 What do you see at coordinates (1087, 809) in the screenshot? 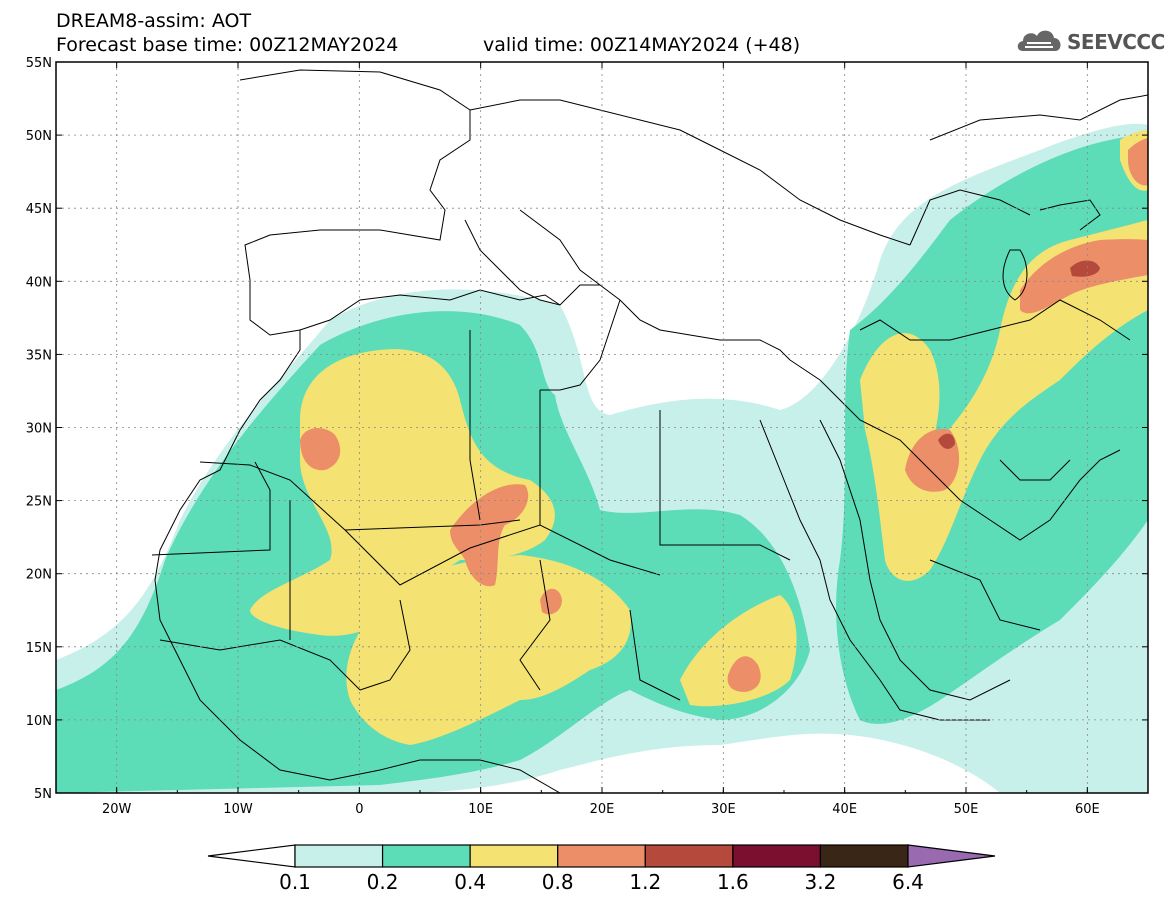
I see `lon-label: 60E` at bounding box center [1087, 809].